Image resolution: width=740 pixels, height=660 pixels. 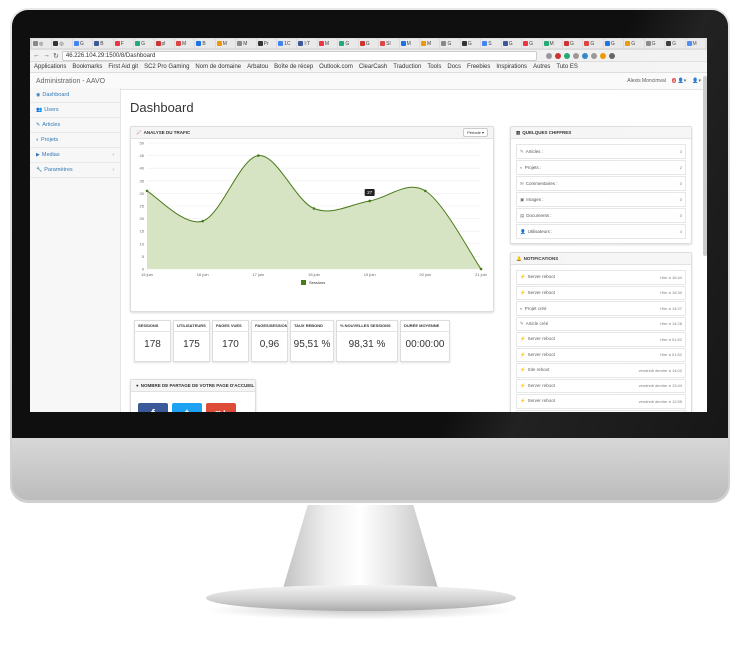 I want to click on reload-icon: ↻, so click(x=56, y=56).